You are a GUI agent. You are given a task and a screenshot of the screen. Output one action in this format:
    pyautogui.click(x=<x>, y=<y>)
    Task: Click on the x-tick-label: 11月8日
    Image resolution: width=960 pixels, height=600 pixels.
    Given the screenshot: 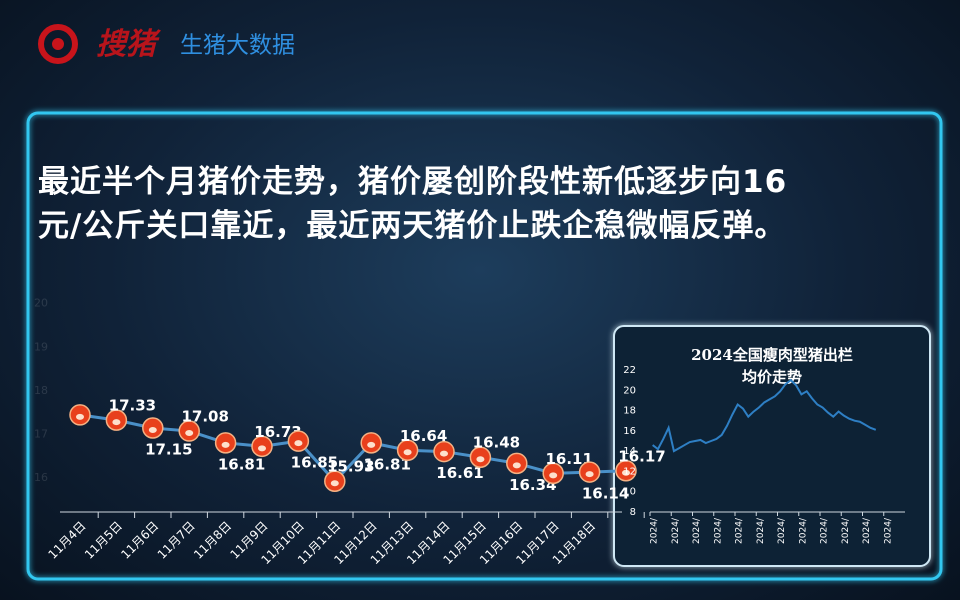 What is the action you would take?
    pyautogui.click(x=212, y=540)
    